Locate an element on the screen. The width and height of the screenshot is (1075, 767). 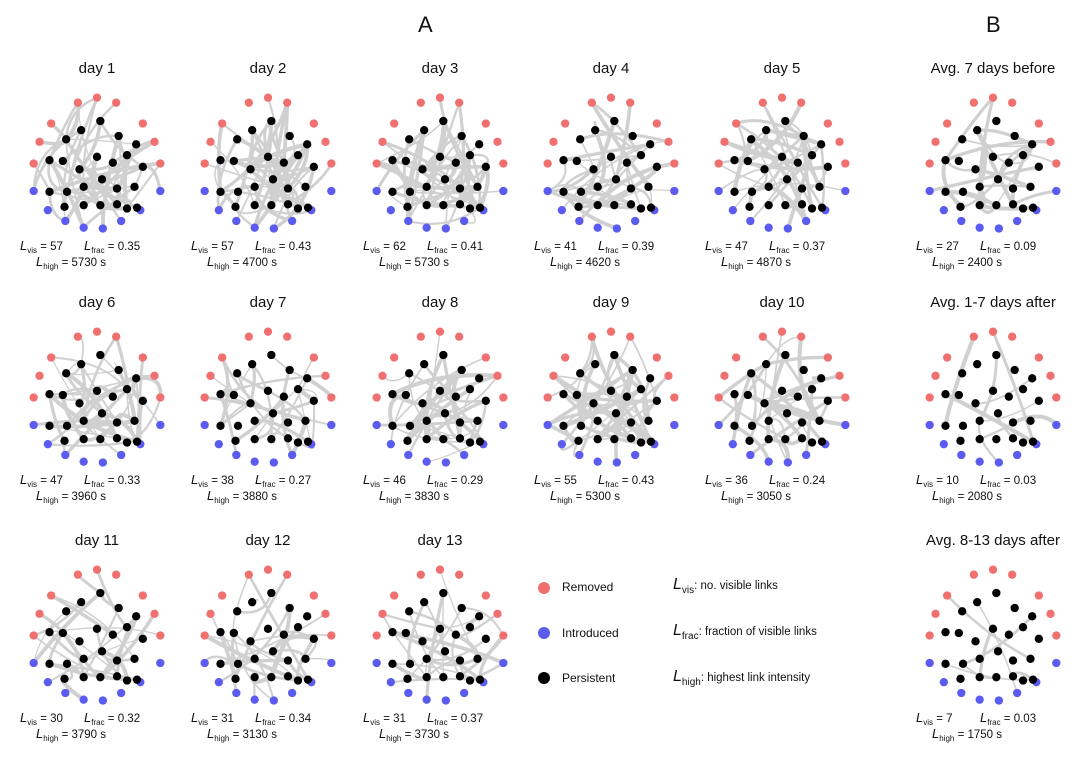
lhigh-stat: Lhigh = 4620 s is located at coordinates (585, 262).